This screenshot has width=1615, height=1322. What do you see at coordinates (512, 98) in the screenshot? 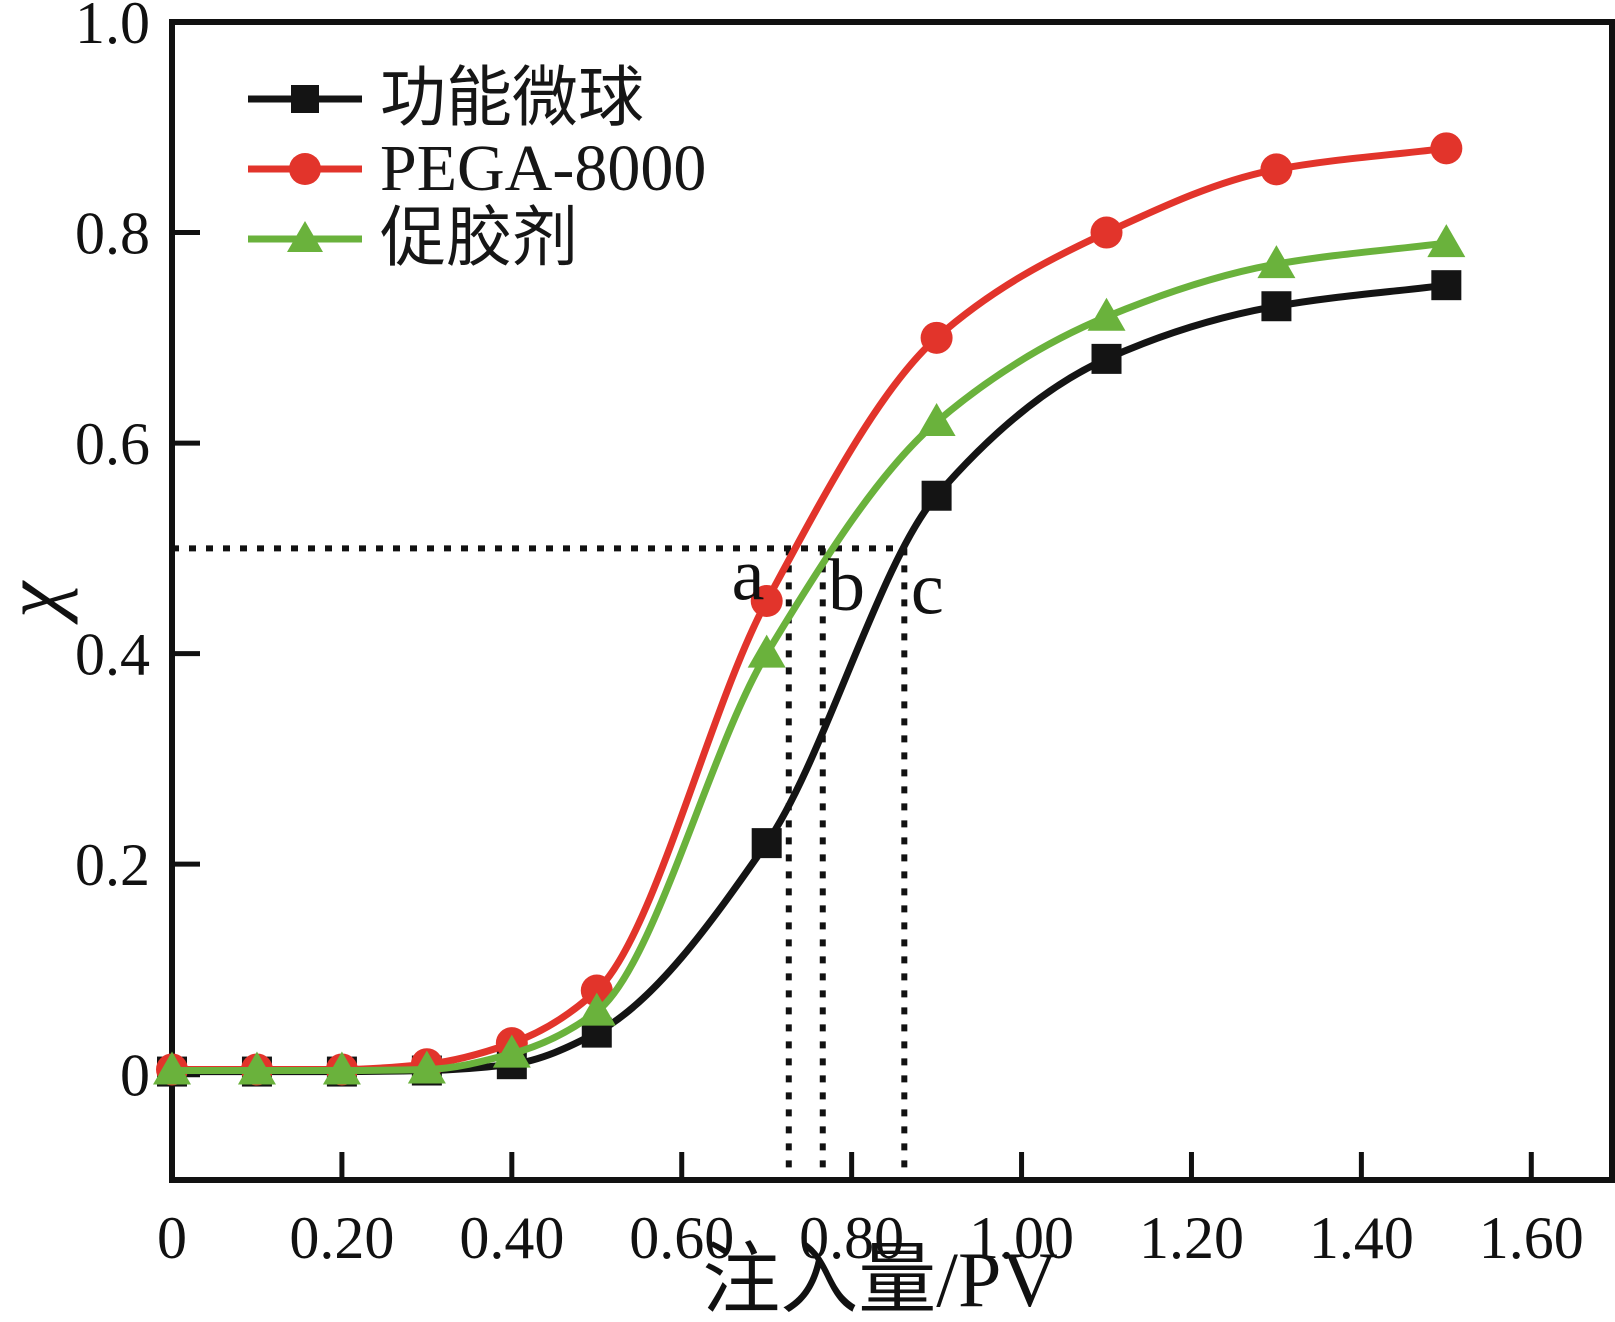
I see `legend-label: 功能微球` at bounding box center [512, 98].